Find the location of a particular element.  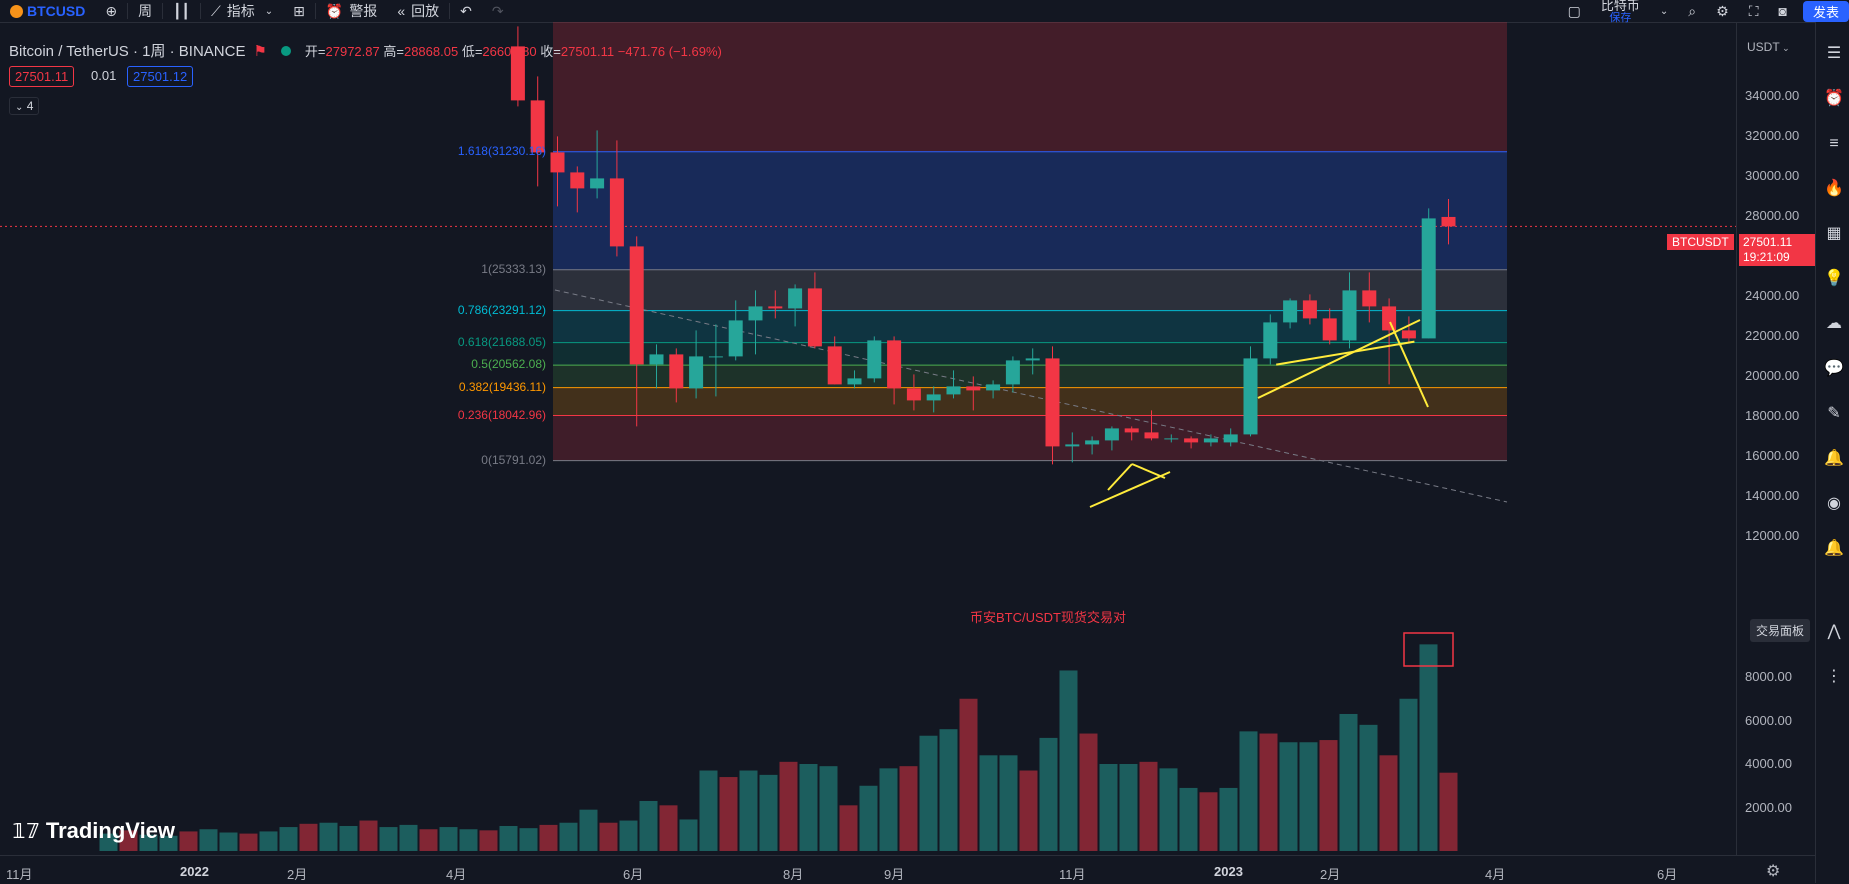

ideas-icon: 💡 is located at coordinates (1834, 278).